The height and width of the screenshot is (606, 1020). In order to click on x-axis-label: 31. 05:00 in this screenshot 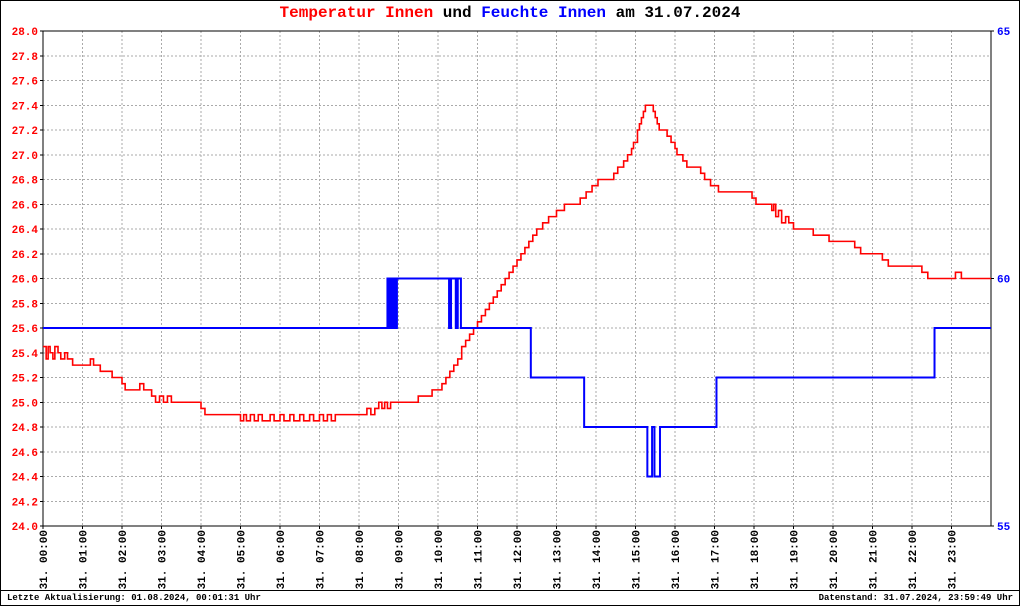, I will do `click(243, 559)`.